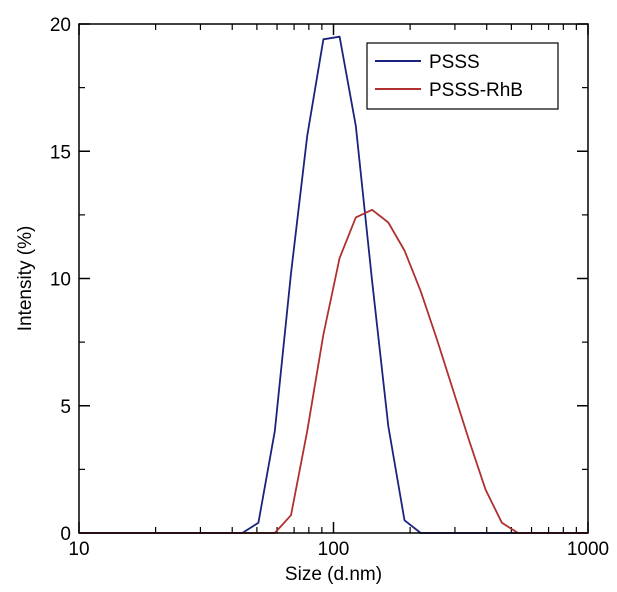 This screenshot has width=617, height=592. What do you see at coordinates (60, 152) in the screenshot?
I see `y-tick-label: 15` at bounding box center [60, 152].